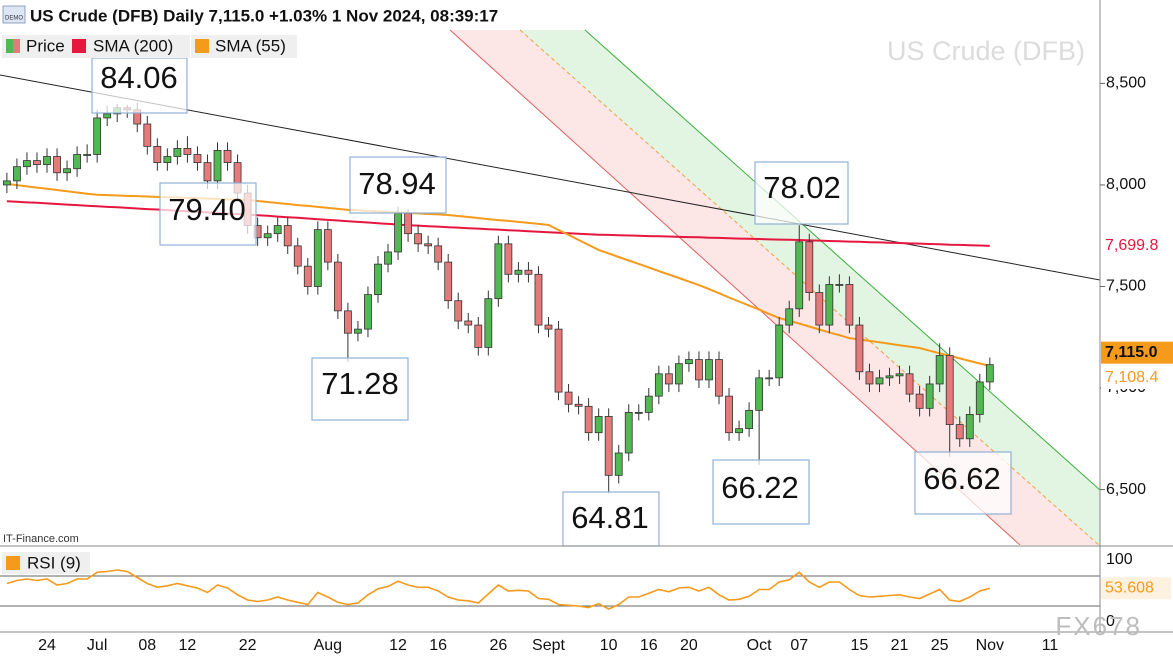  I want to click on y-tick-label: 6,500, so click(1126, 489).